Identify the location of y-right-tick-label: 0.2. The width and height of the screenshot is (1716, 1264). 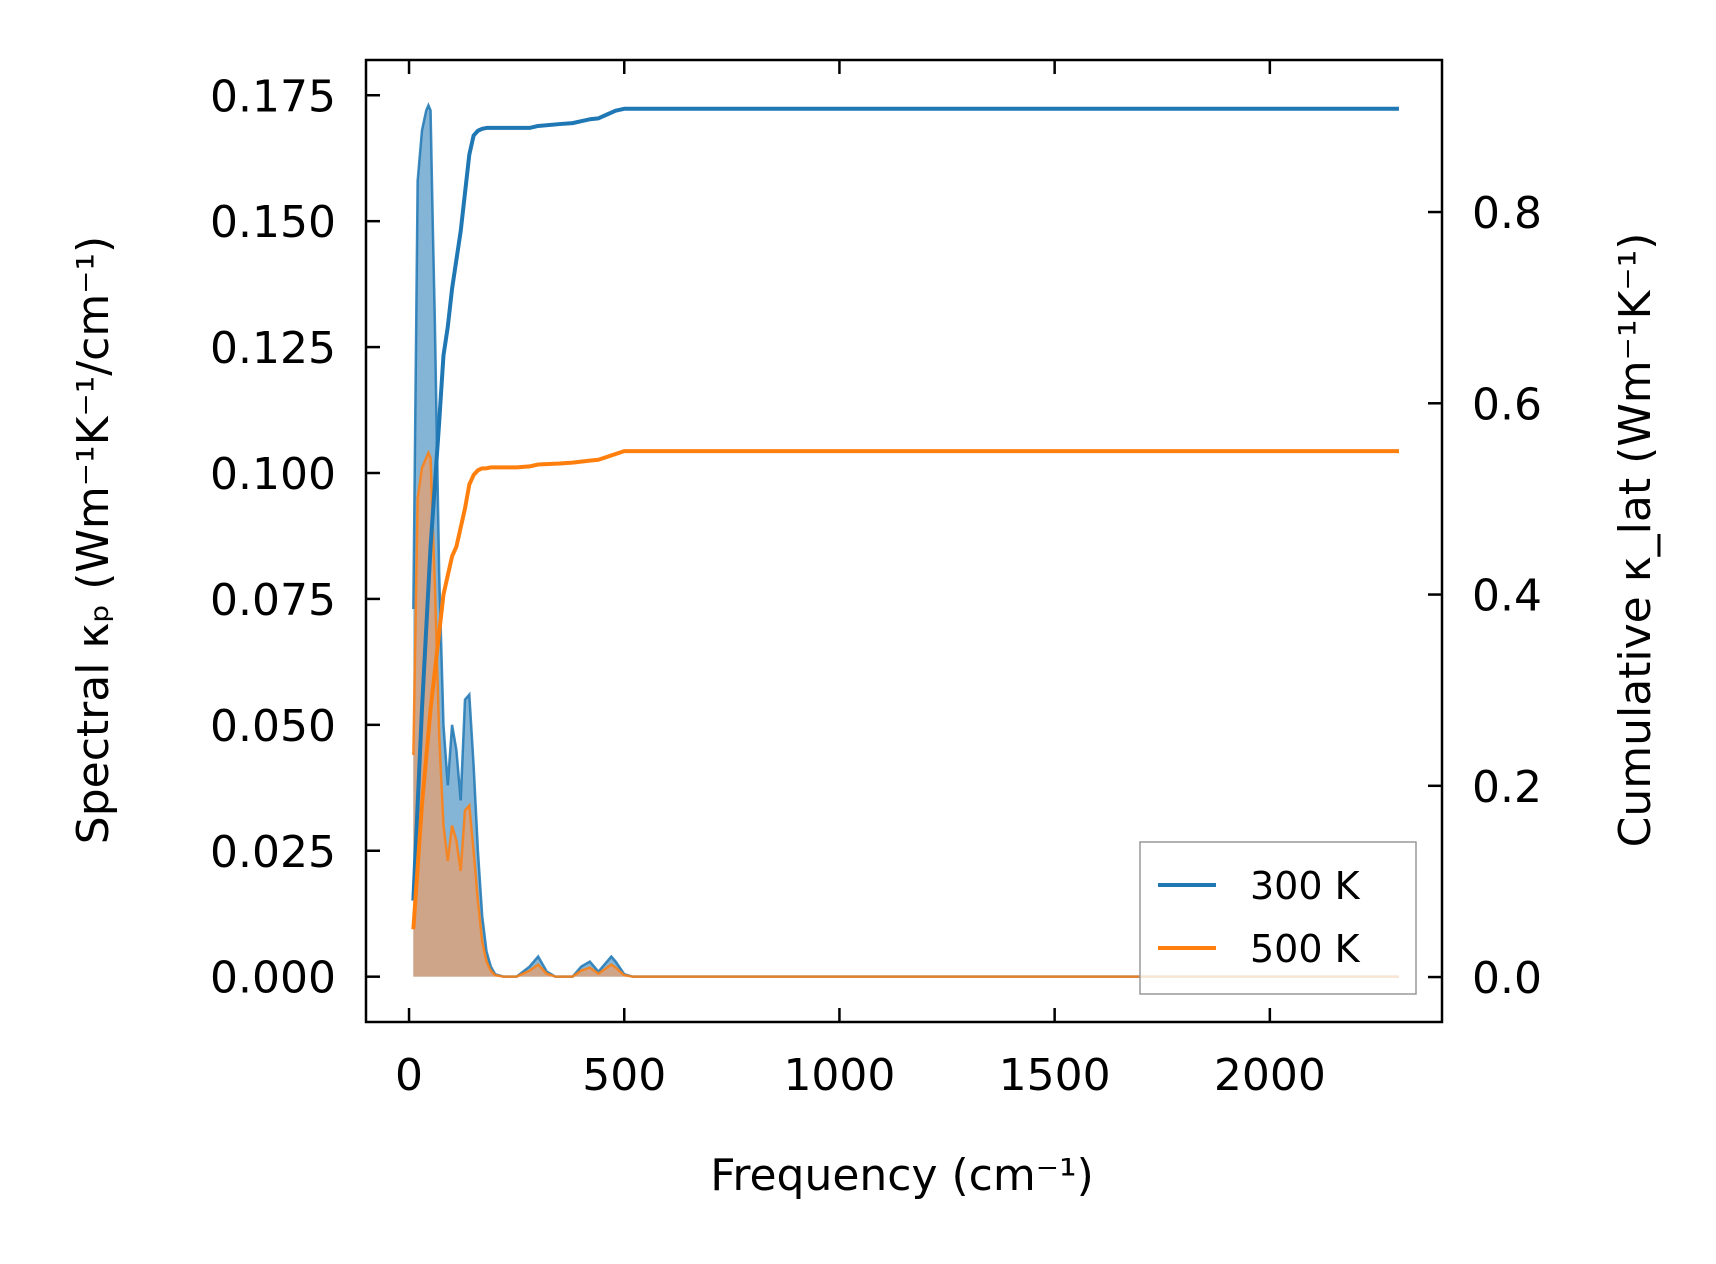
(1507, 787).